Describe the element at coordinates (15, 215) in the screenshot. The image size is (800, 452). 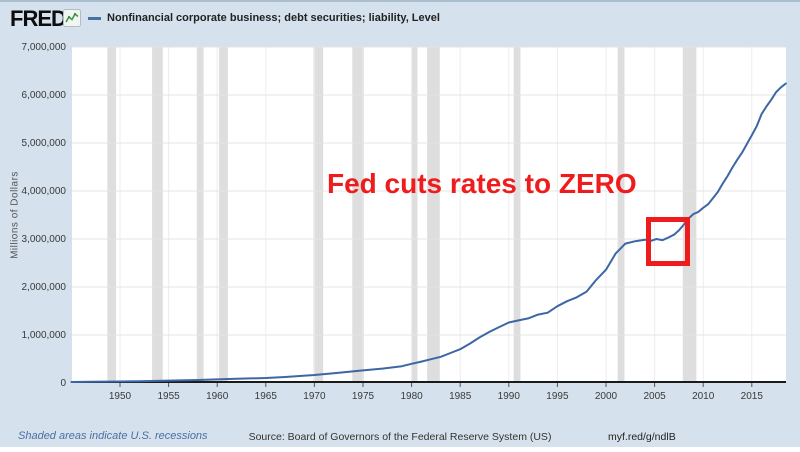
I see `y-axis-title: Millions of Dollars` at that location.